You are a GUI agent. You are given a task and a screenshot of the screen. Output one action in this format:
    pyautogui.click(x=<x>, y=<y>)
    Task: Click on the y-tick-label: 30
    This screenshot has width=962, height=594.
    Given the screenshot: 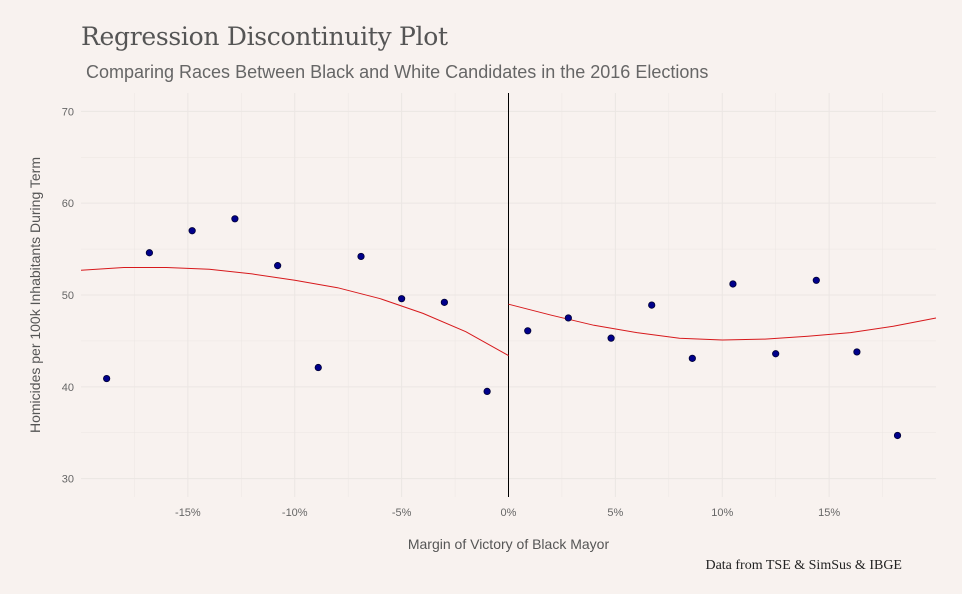 What is the action you would take?
    pyautogui.click(x=68, y=480)
    